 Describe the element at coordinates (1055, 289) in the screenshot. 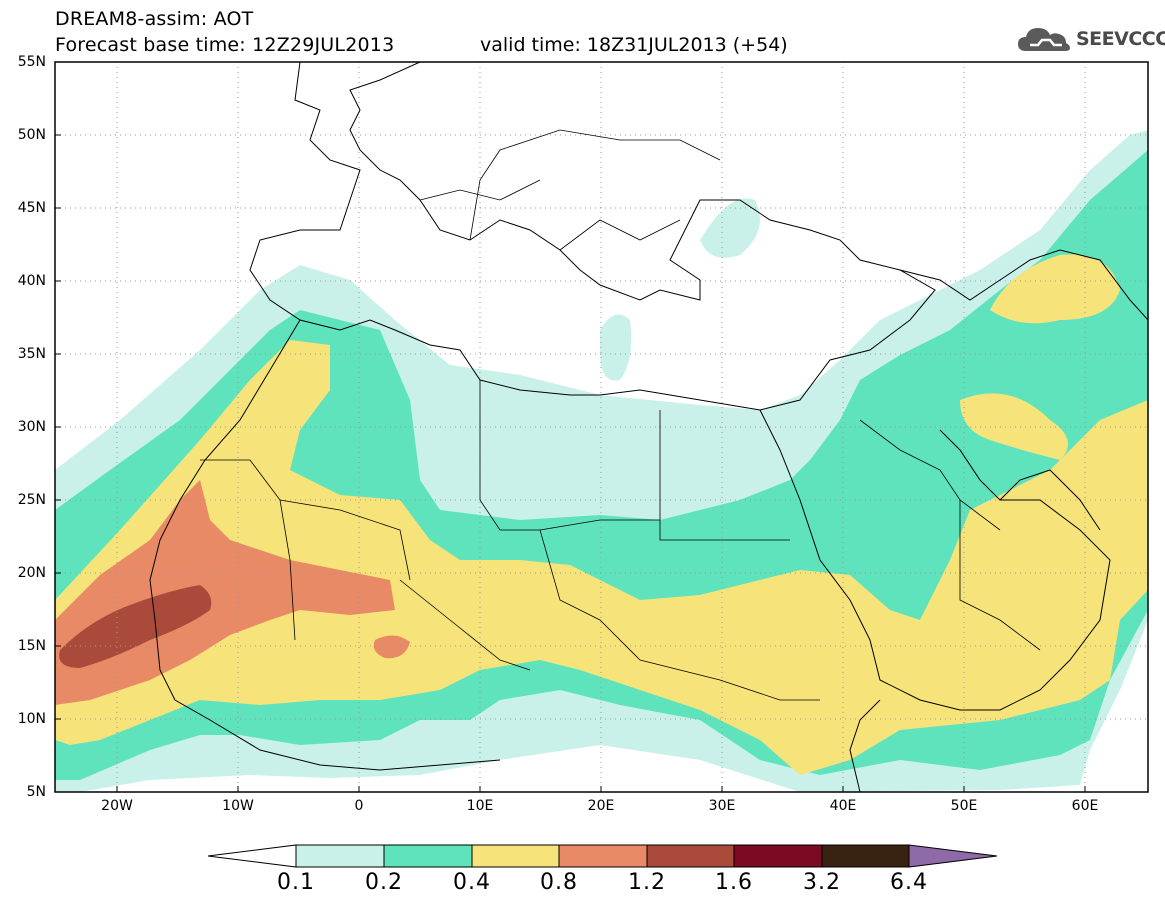

I see `aot-band-0.4-caspian` at that location.